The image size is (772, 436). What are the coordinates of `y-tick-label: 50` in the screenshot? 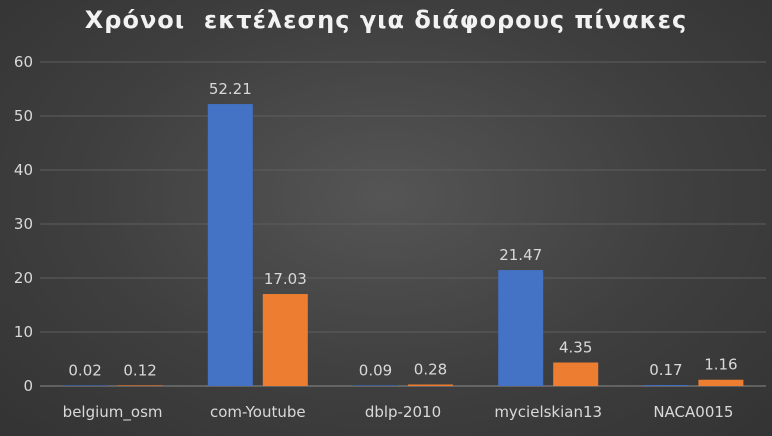 It's located at (23, 116).